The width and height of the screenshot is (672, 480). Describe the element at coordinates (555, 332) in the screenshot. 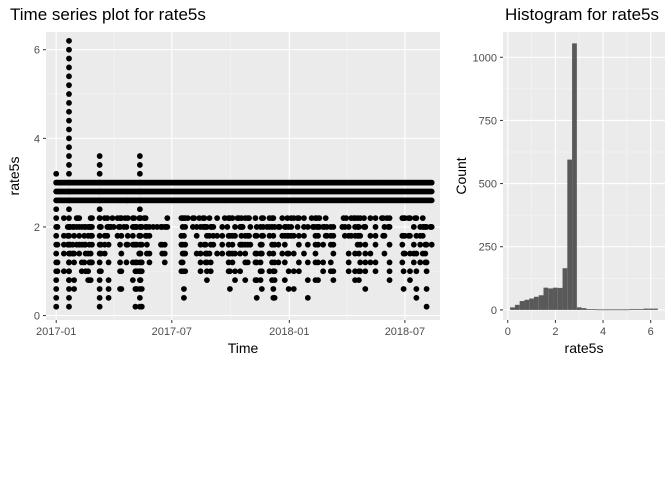

I see `histogram-x-tick-label: 2` at that location.